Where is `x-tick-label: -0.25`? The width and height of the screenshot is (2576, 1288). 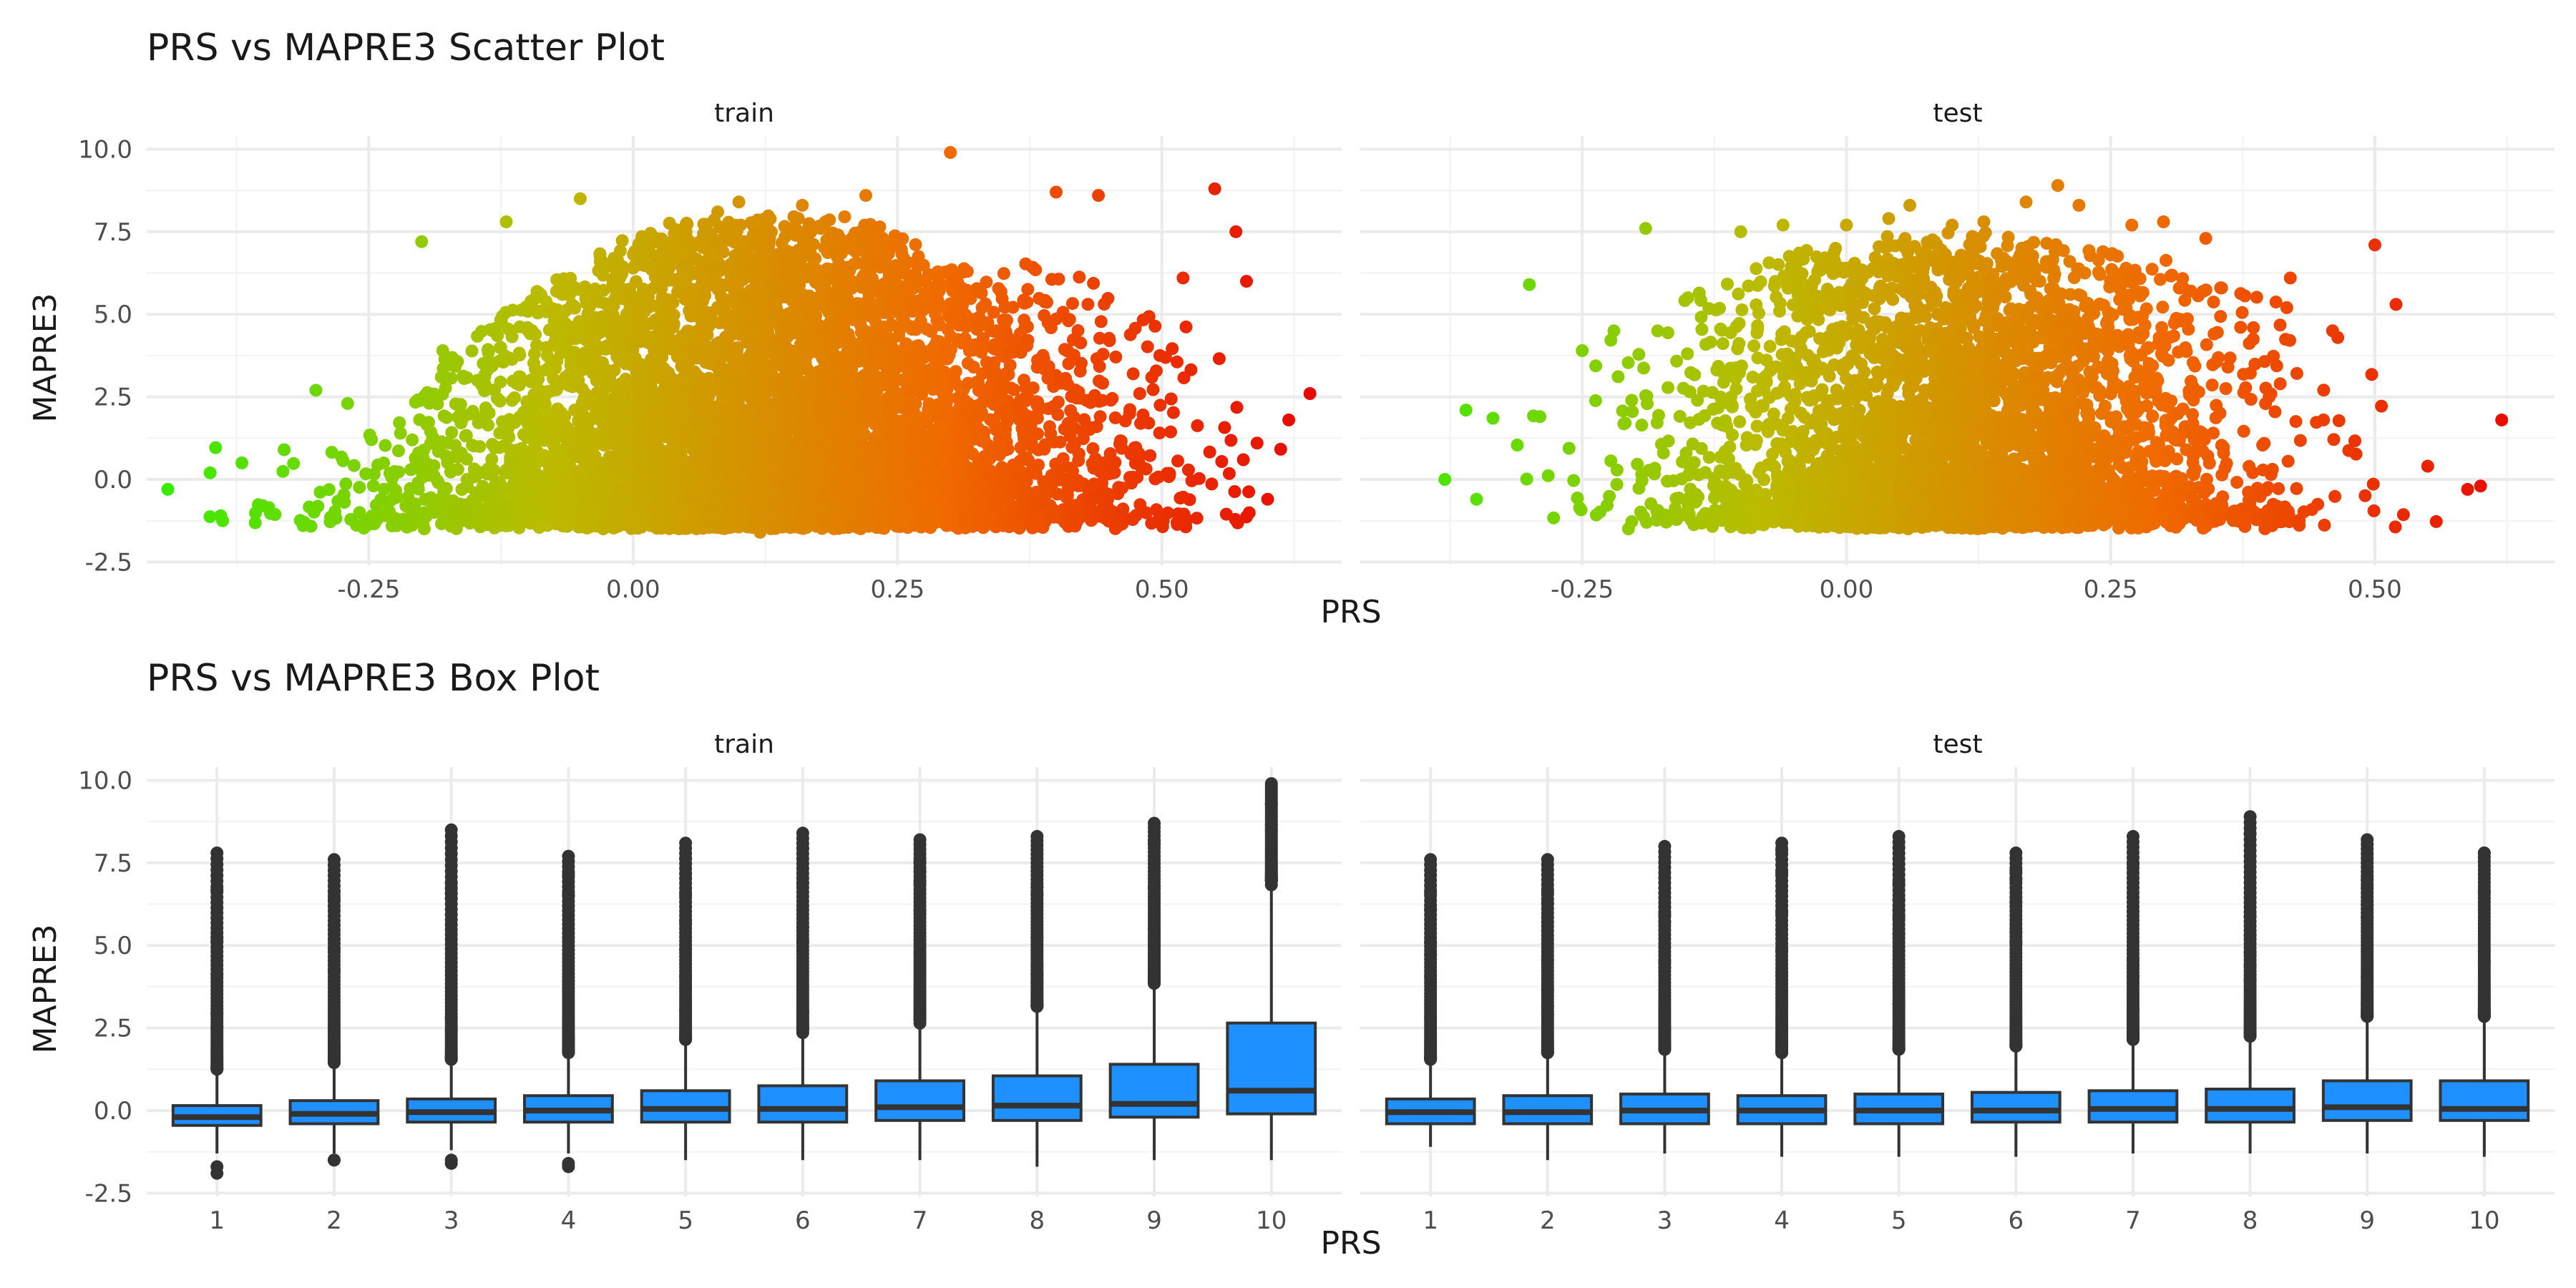
x-tick-label: -0.25 is located at coordinates (368, 589).